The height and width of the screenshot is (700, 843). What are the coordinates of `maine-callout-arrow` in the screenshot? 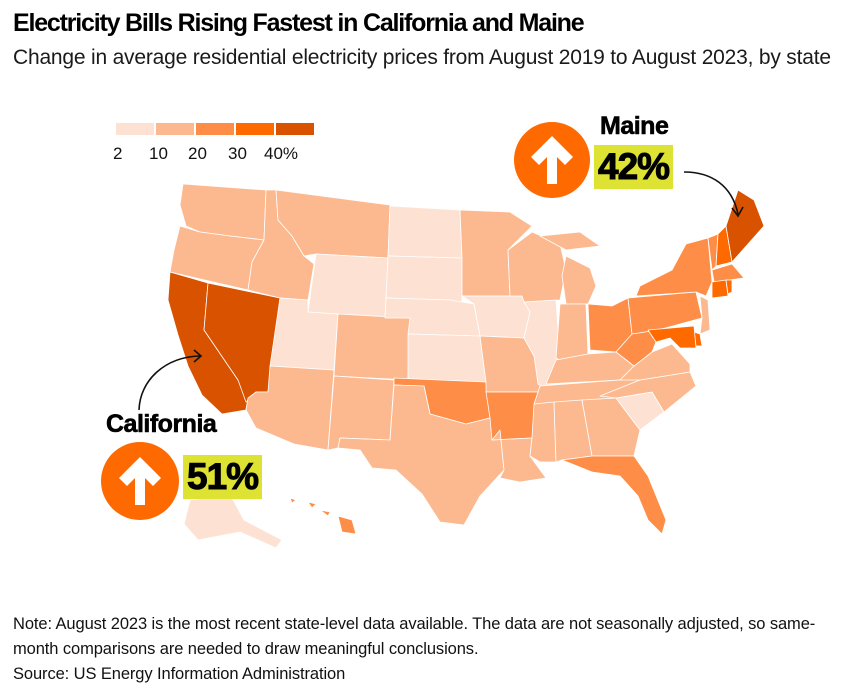 It's located at (711, 193).